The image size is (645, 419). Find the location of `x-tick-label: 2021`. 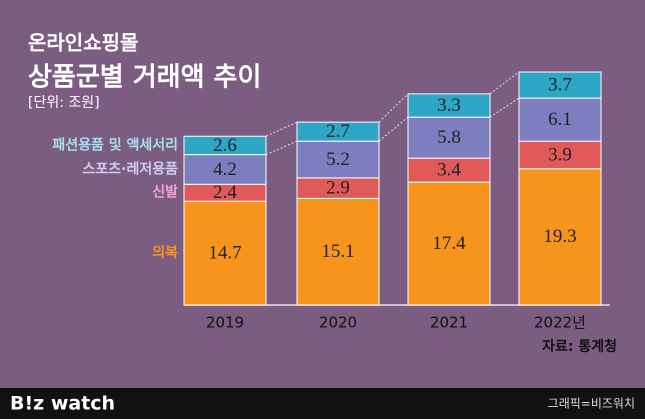

x-tick-label: 2021 is located at coordinates (449, 323).